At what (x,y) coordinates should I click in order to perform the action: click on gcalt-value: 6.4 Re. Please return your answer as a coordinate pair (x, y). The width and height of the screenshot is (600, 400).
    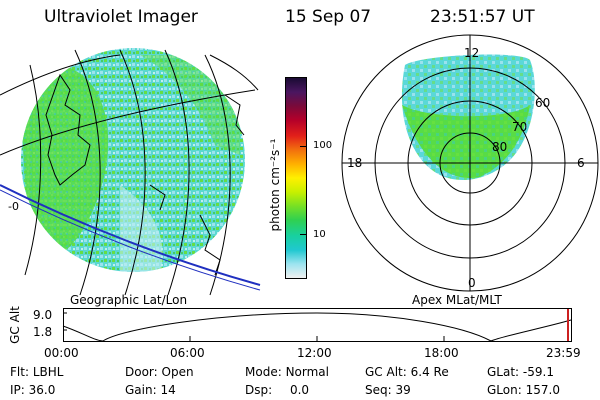
    Looking at the image, I should click on (429, 372).